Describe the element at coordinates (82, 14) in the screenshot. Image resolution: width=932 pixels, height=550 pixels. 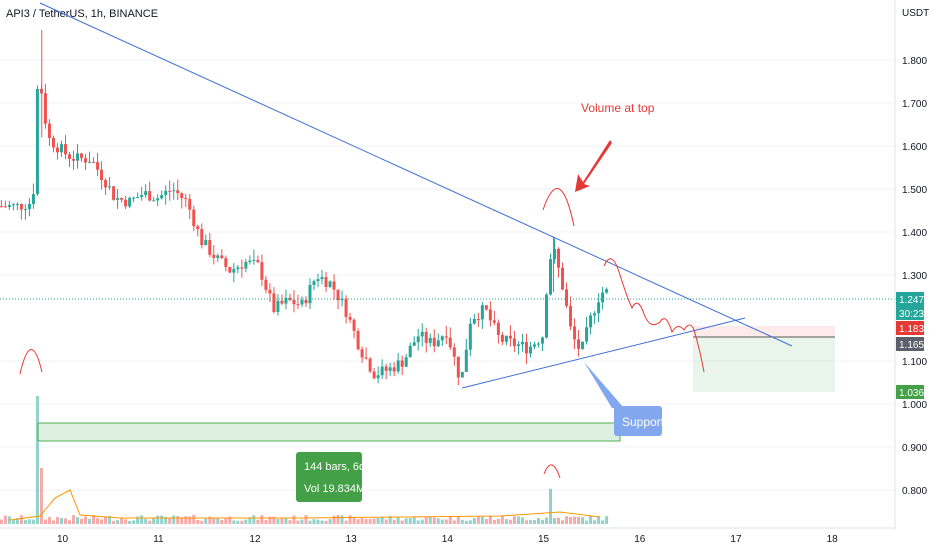
I see `chart-title: API3 / TetherUS, 1h, BINANCE` at that location.